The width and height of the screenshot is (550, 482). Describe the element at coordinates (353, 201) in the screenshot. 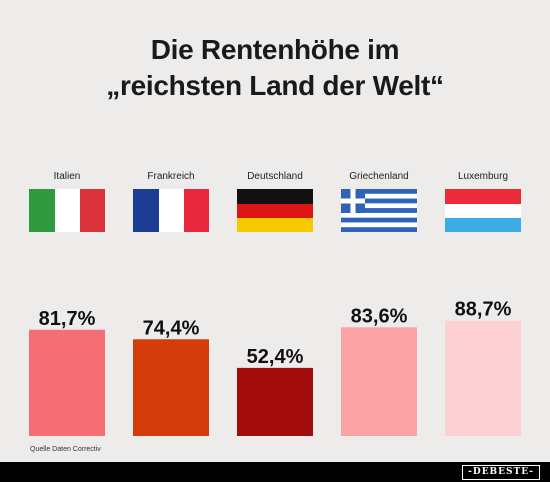

I see `flag-greece-cross-vertical` at that location.